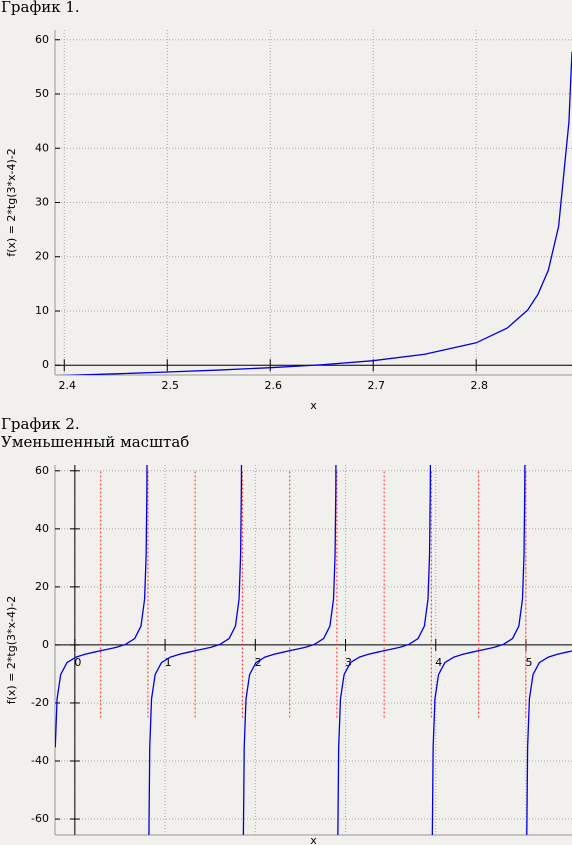 This screenshot has width=572, height=845. What do you see at coordinates (376, 385) in the screenshot?
I see `x-tick-label: 2.7` at bounding box center [376, 385].